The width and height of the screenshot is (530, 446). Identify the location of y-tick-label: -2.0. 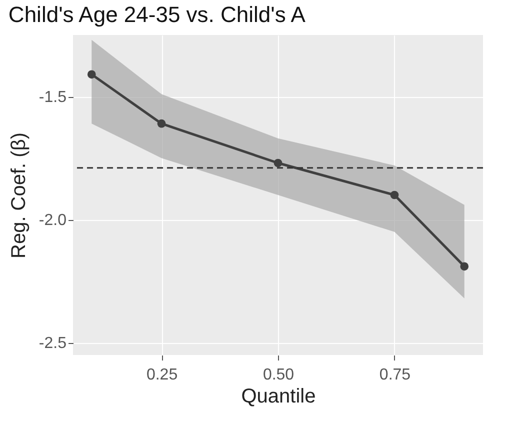
(52, 221).